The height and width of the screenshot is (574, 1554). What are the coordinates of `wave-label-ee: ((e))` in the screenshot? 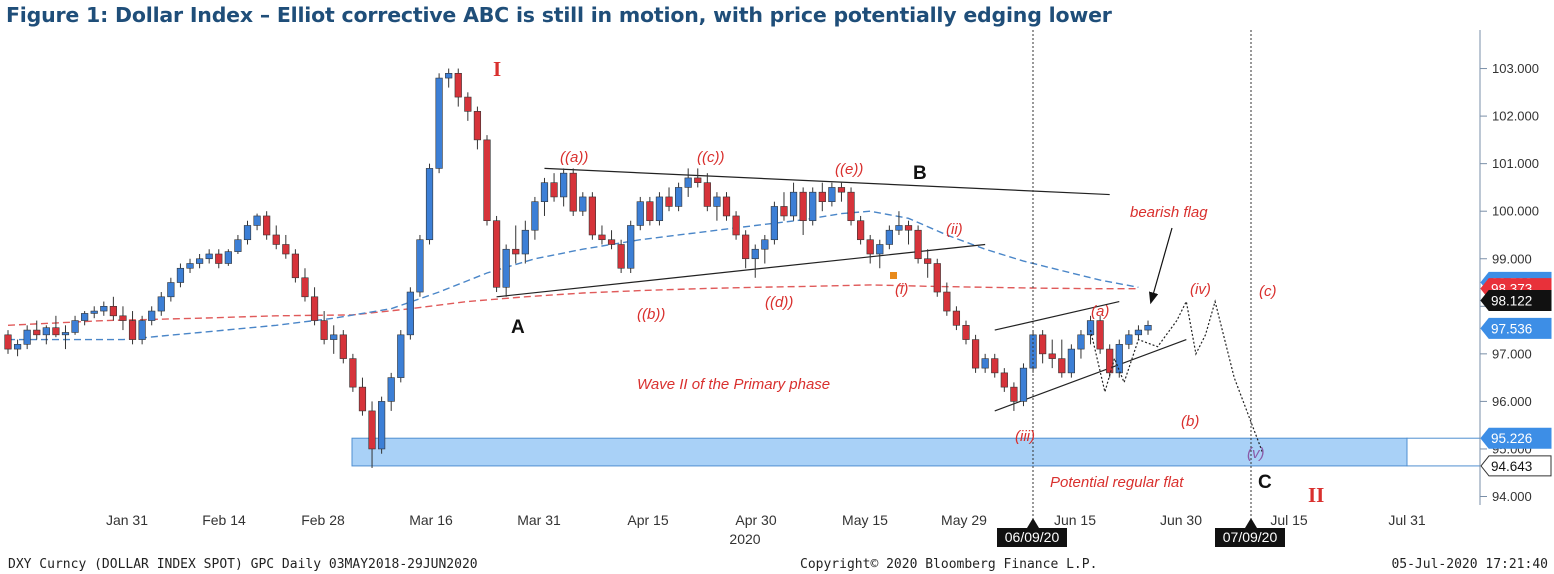 It's located at (849, 169).